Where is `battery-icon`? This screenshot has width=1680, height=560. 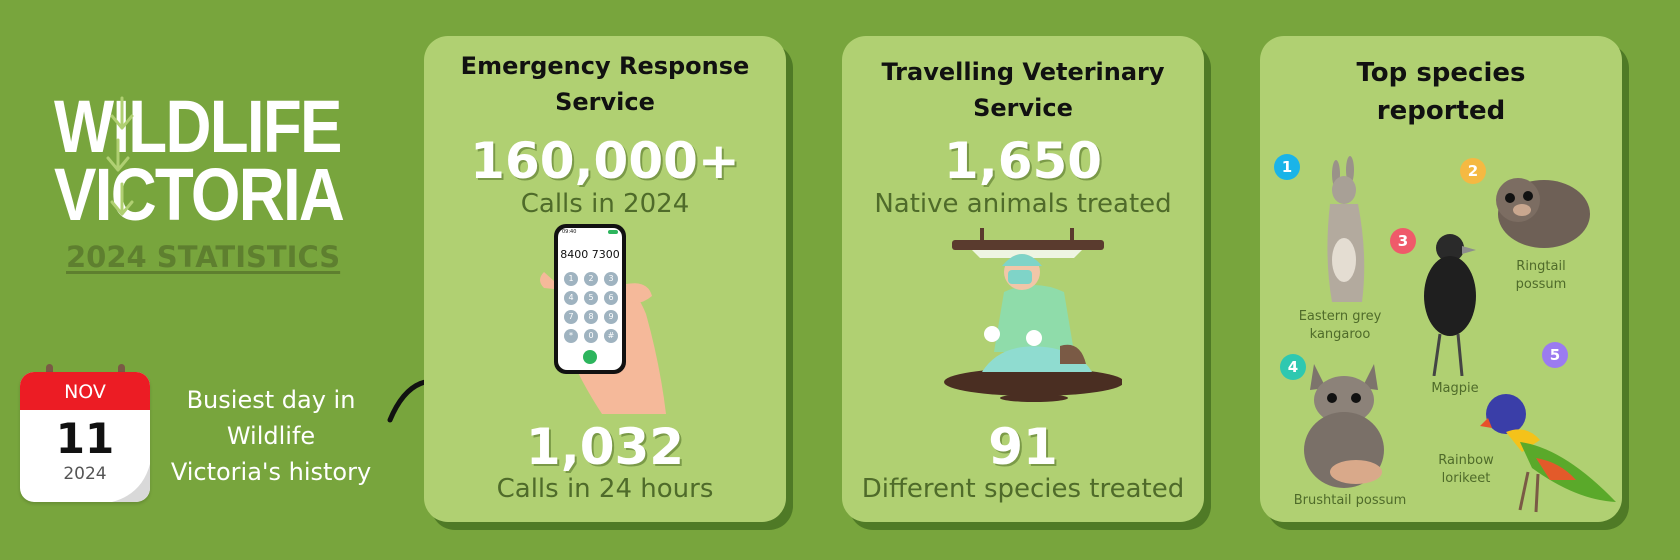
battery-icon is located at coordinates (613, 232).